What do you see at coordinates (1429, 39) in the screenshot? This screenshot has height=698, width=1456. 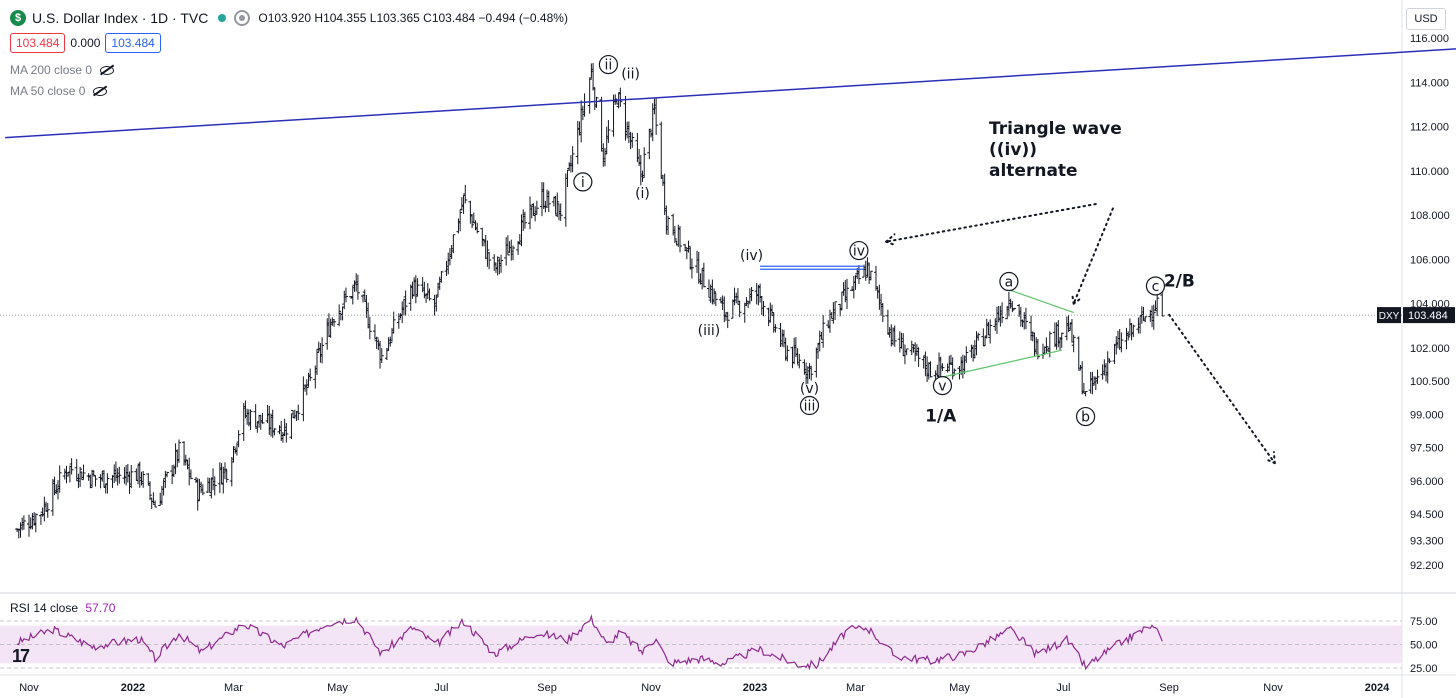 I see `y-tick-label: 116.000` at bounding box center [1429, 39].